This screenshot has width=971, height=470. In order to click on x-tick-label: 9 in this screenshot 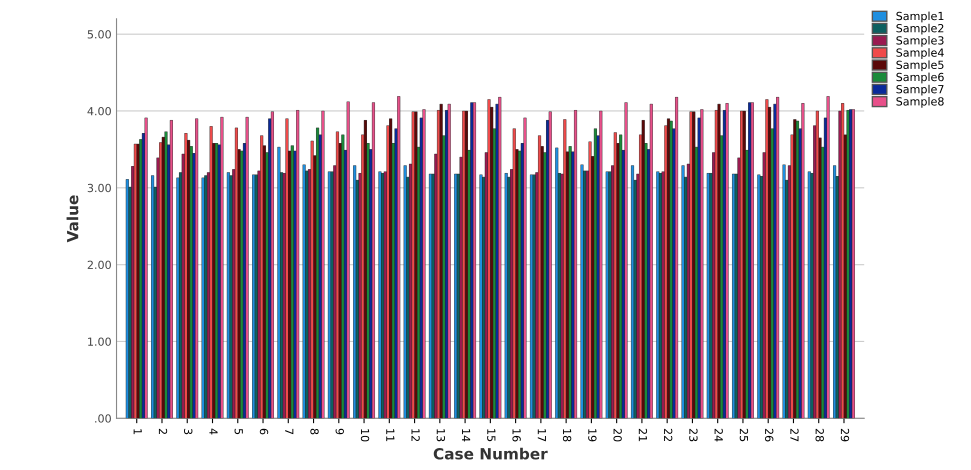, I will do `click(340, 431)`.